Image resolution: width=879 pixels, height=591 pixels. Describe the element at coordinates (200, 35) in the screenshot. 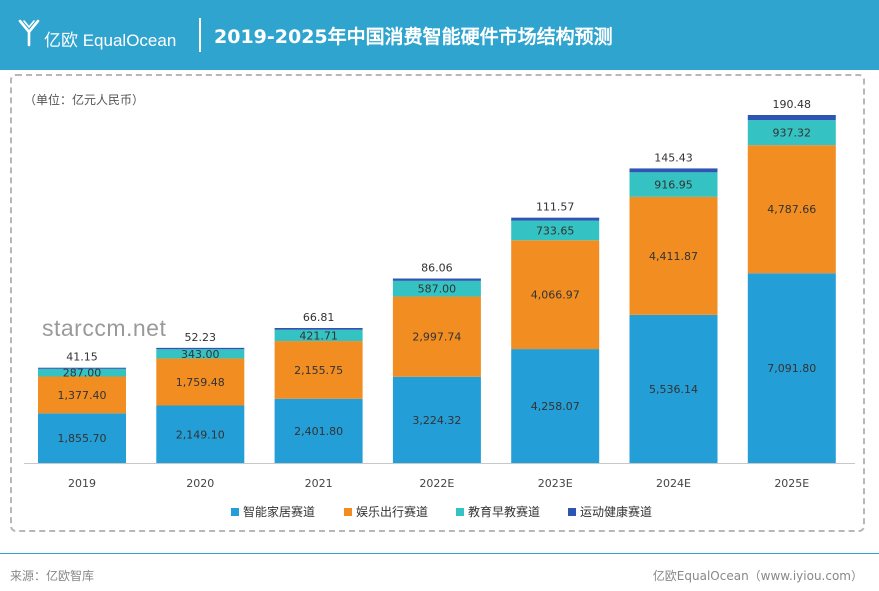

I see `header-divider` at that location.